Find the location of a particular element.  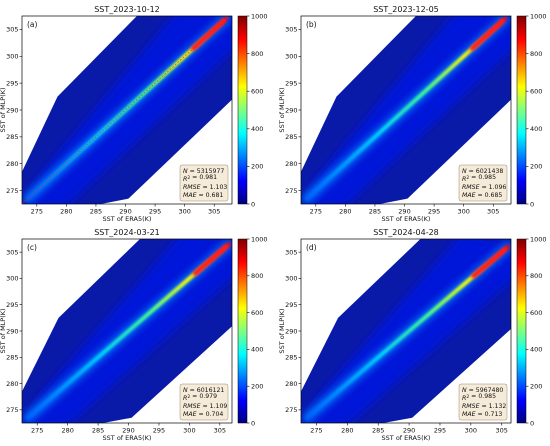

stat-rmse: RMSE = 1.103 is located at coordinates (205, 187).